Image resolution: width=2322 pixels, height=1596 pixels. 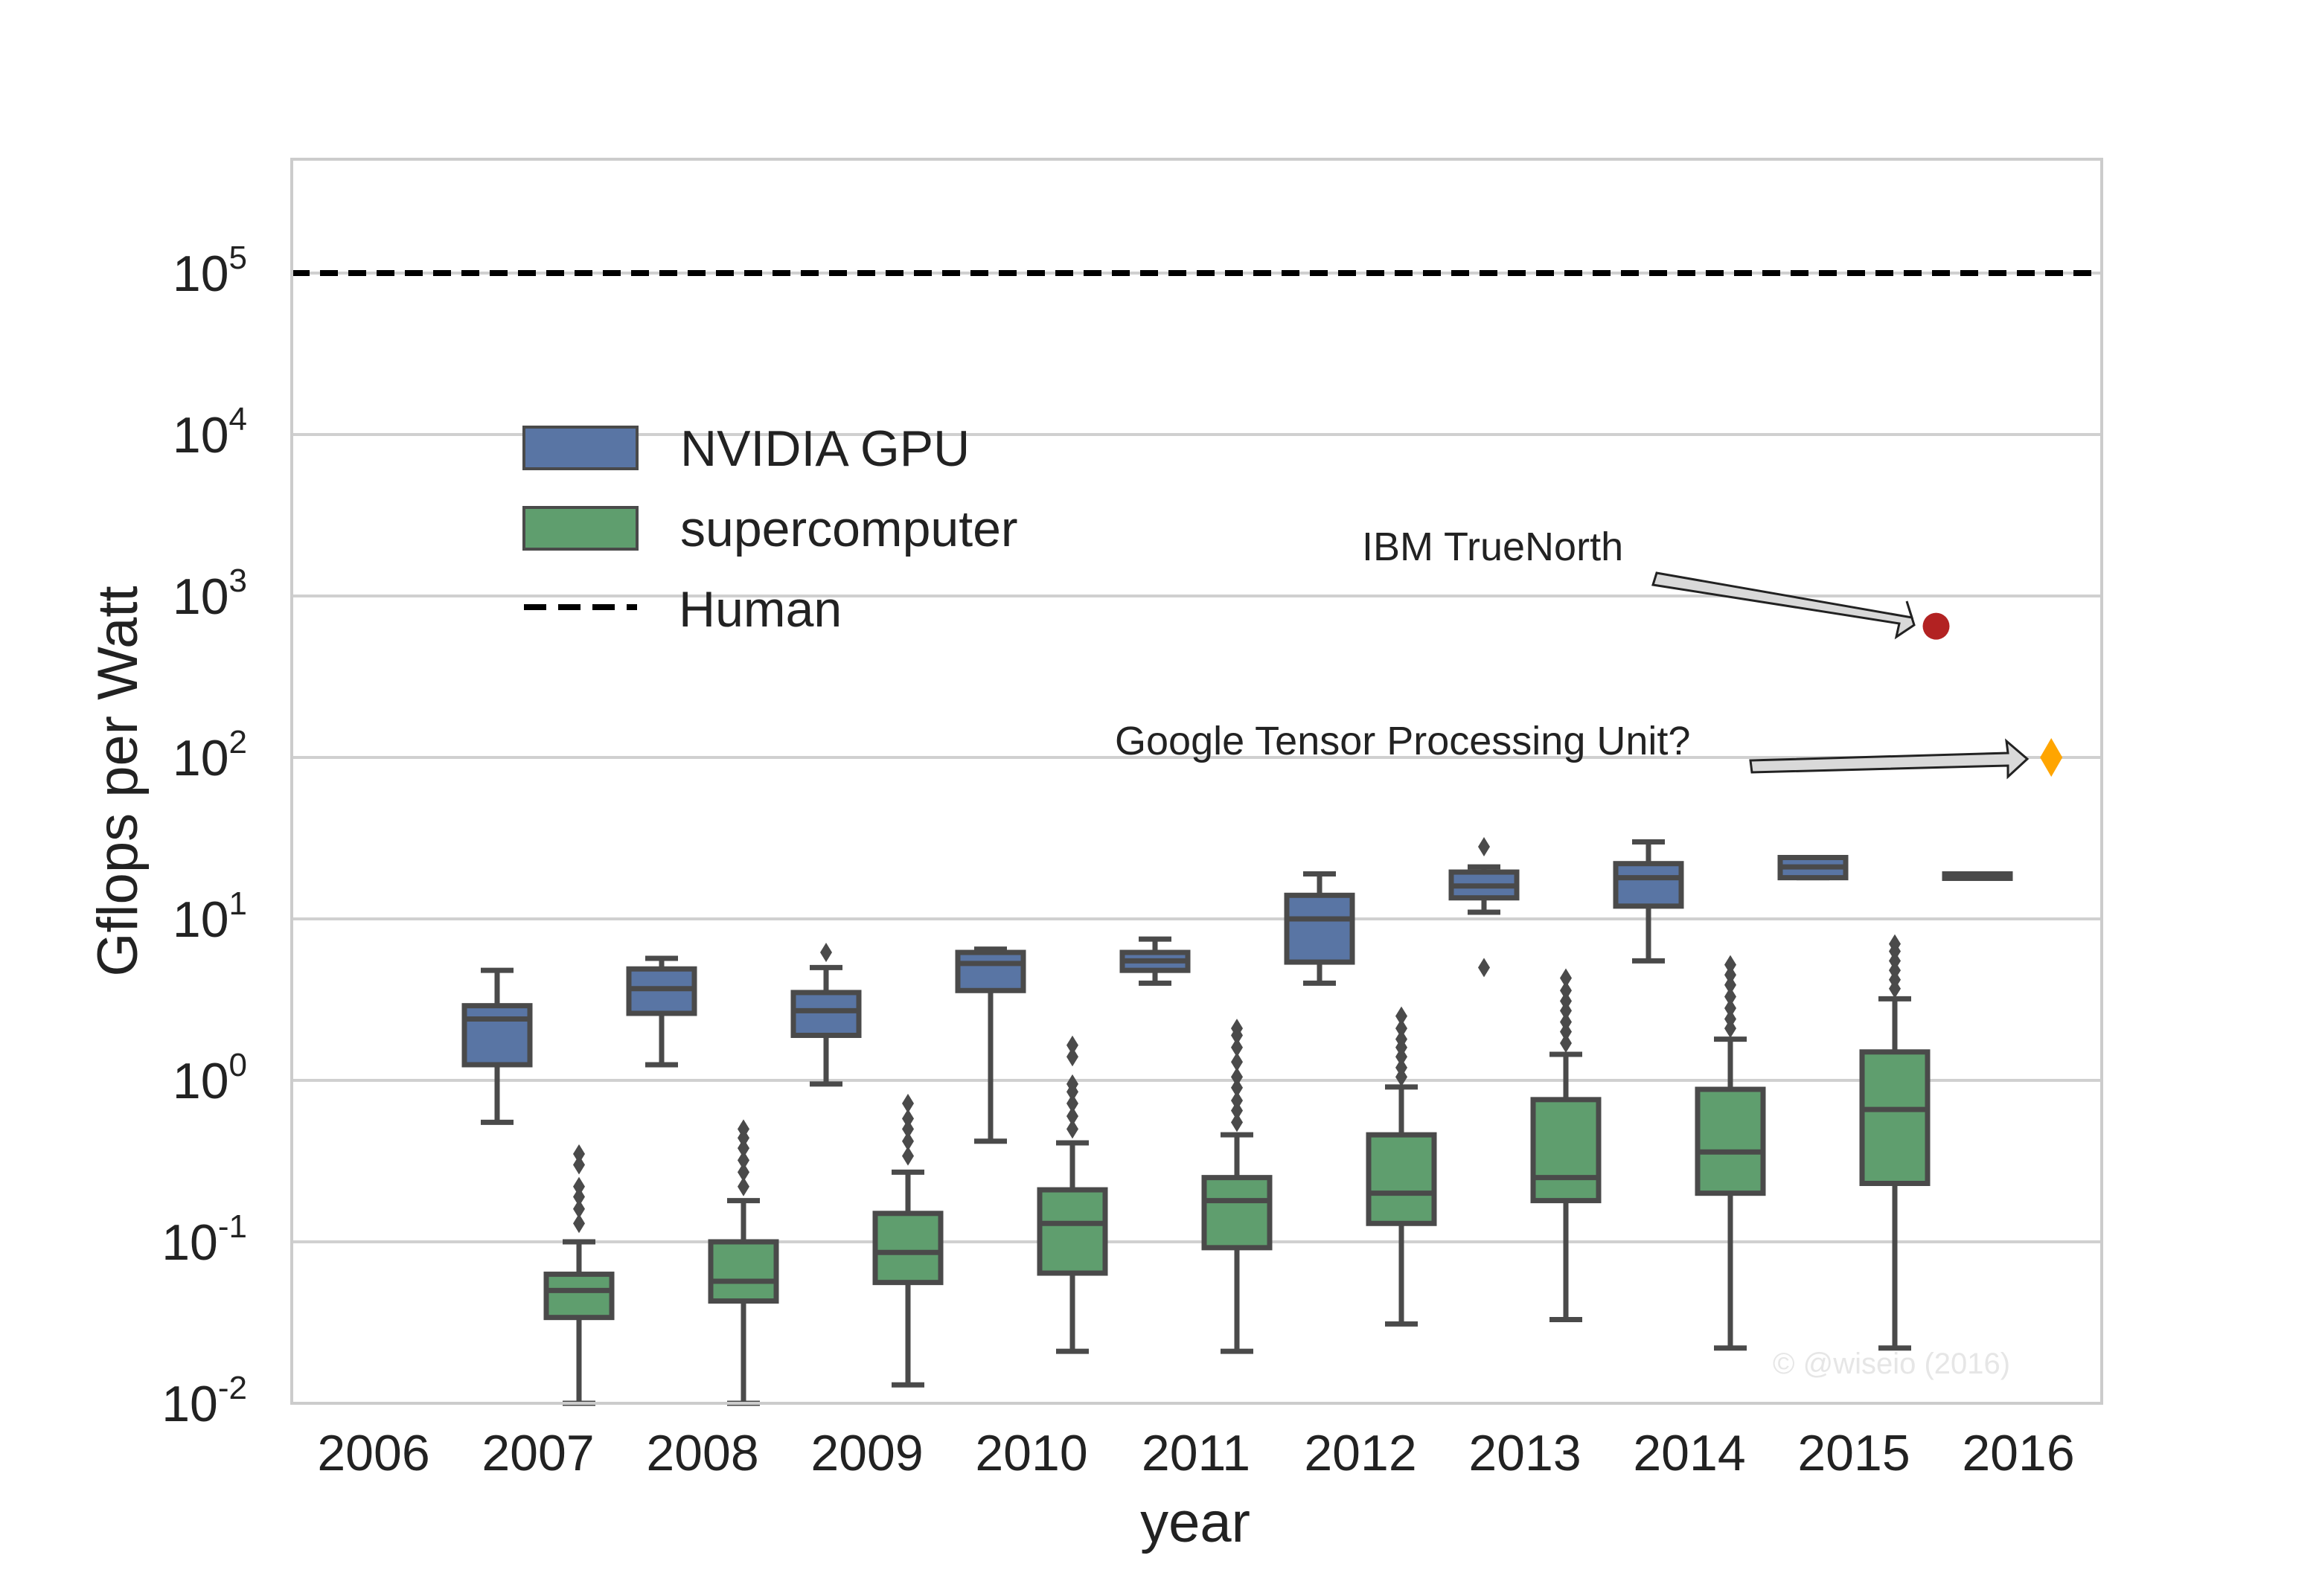 What do you see at coordinates (1993, 694) in the screenshot?
I see `special-points` at bounding box center [1993, 694].